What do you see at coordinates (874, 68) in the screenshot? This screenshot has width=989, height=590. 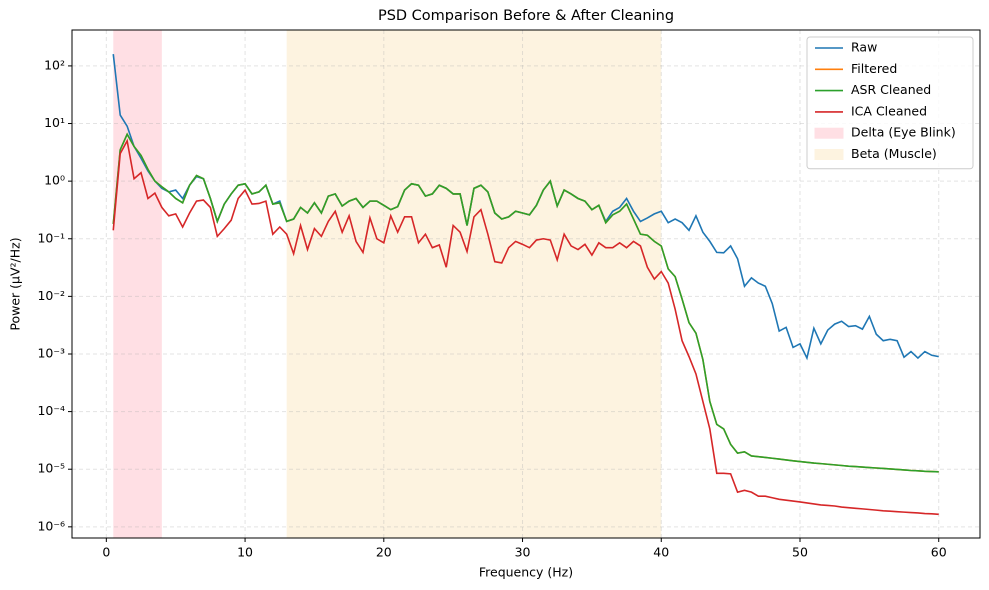 I see `legend-label: Filtered` at bounding box center [874, 68].